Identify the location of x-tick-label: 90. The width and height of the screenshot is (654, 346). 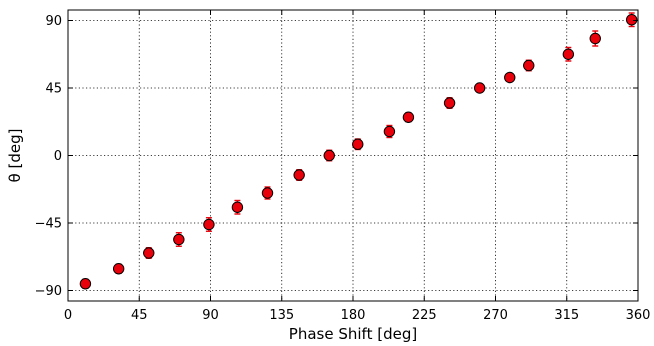
(210, 315).